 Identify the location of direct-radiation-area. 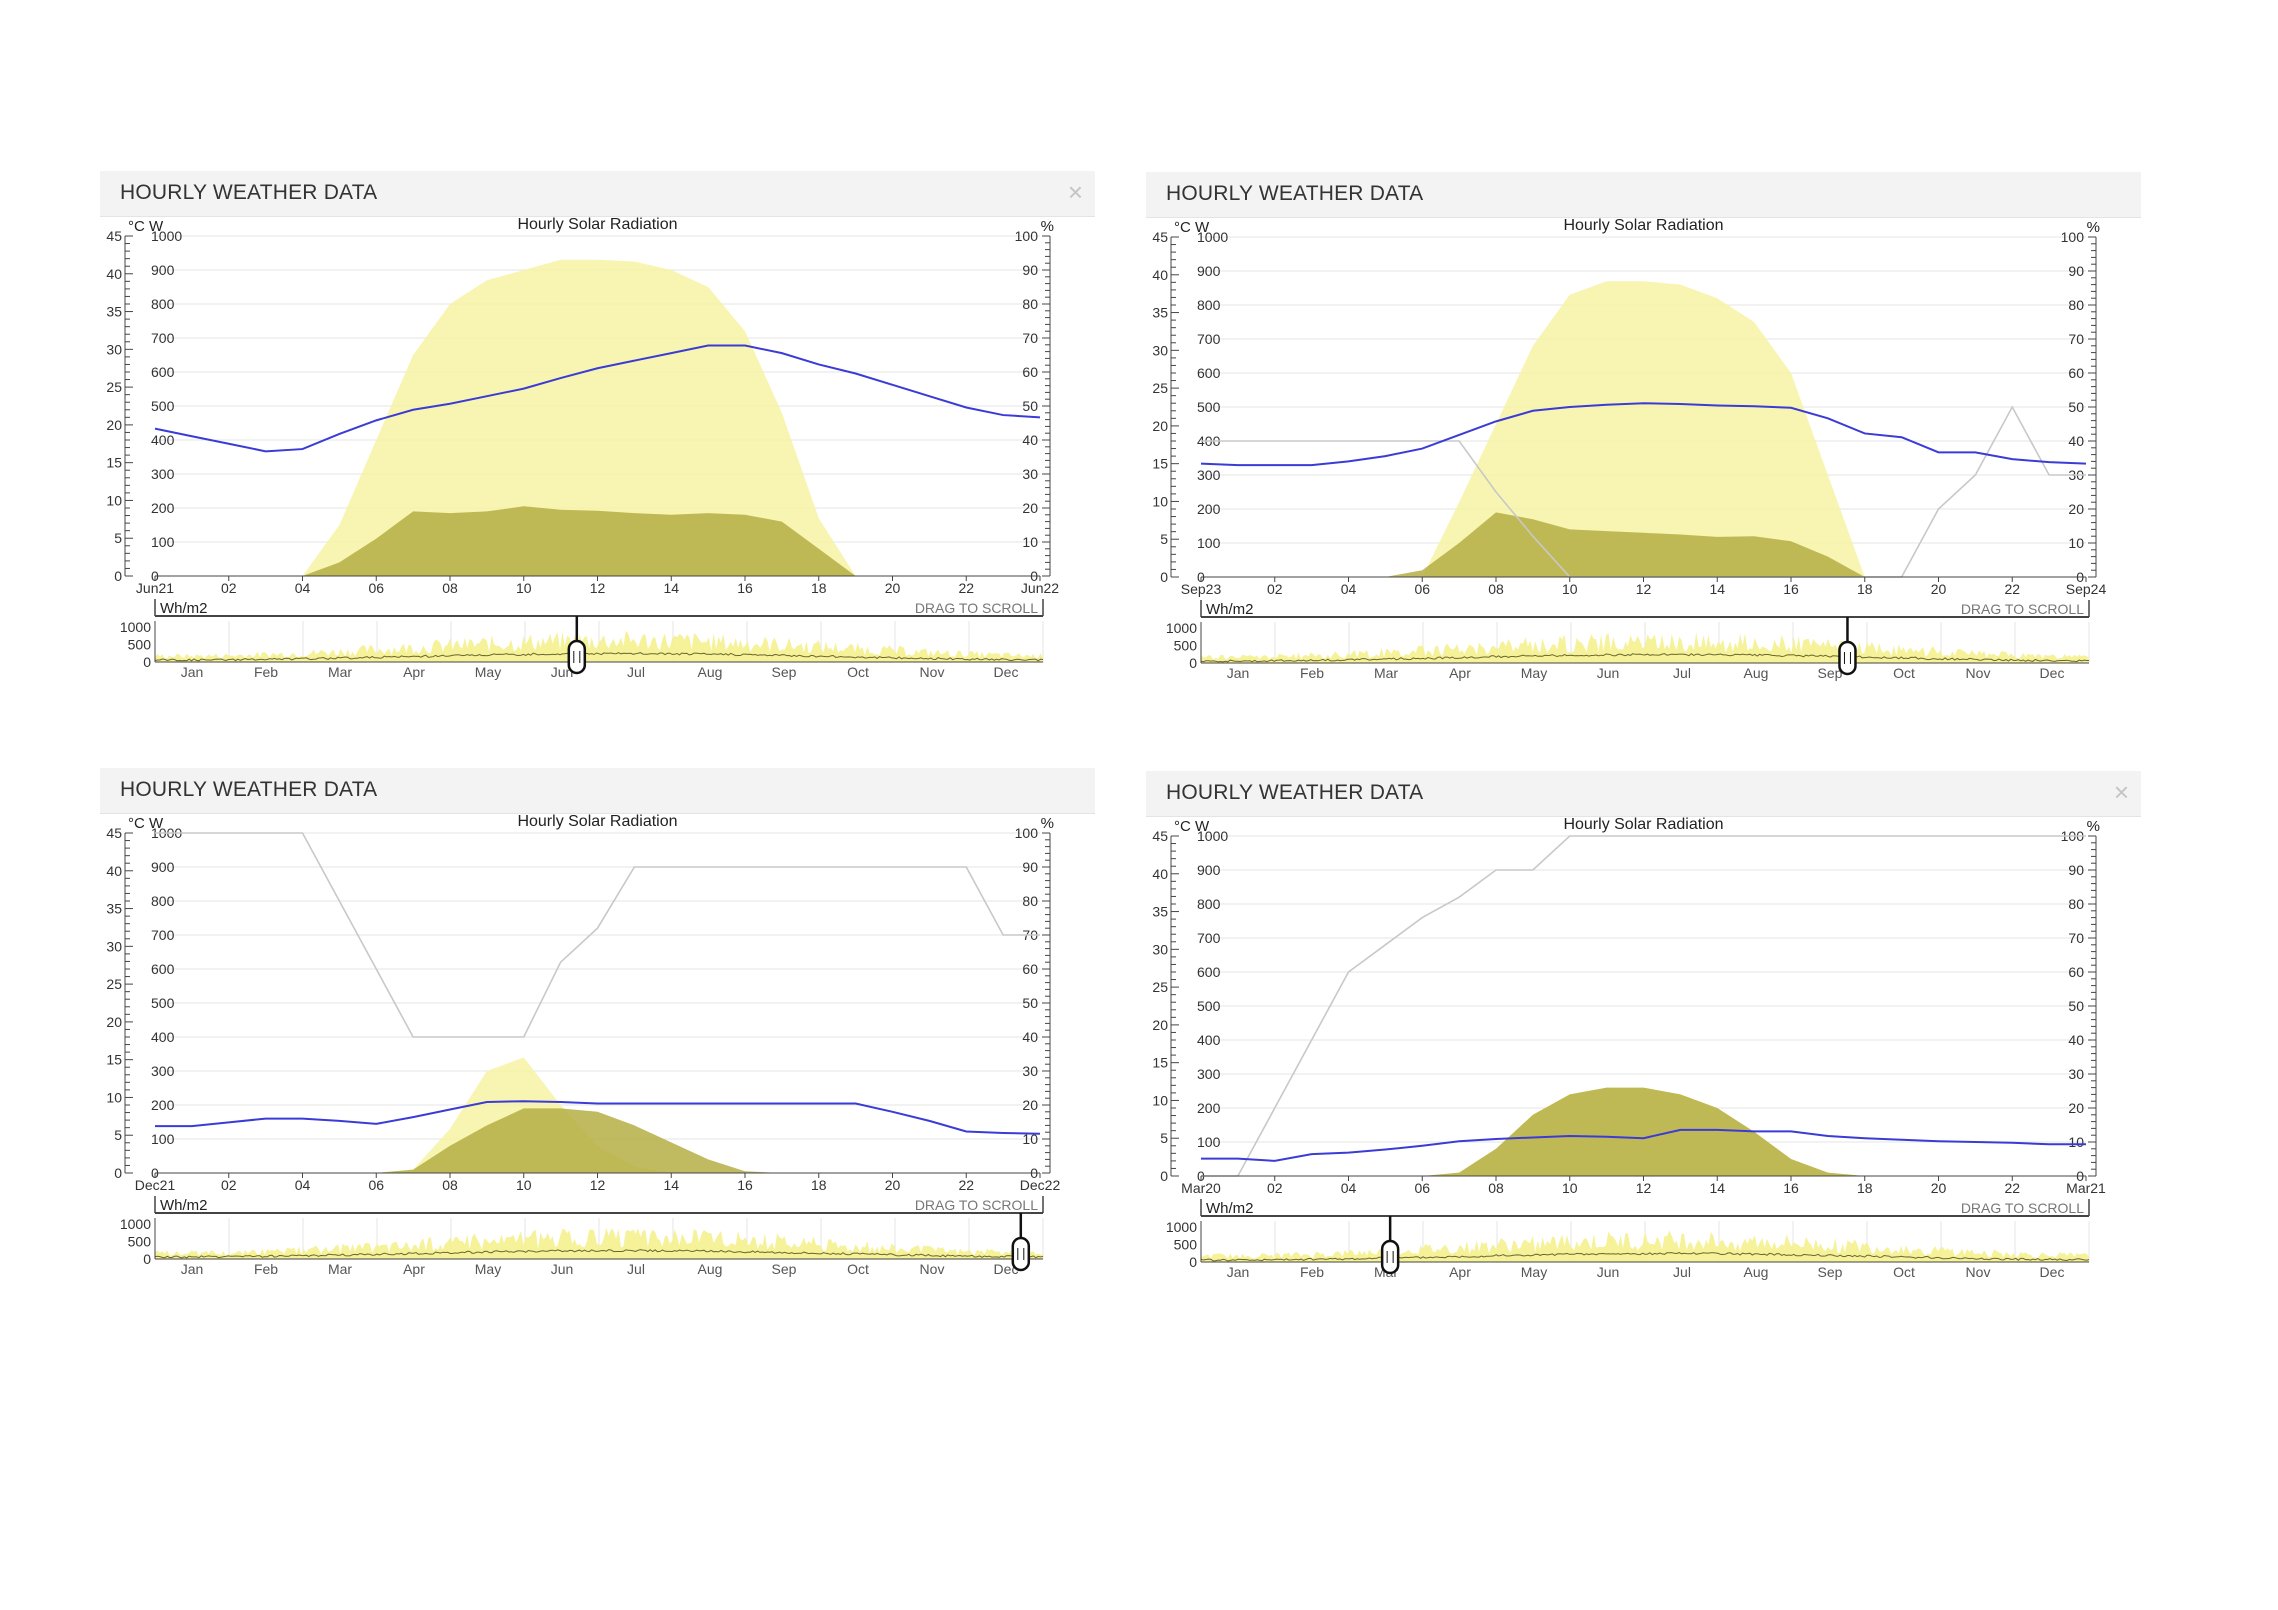
(597, 1140).